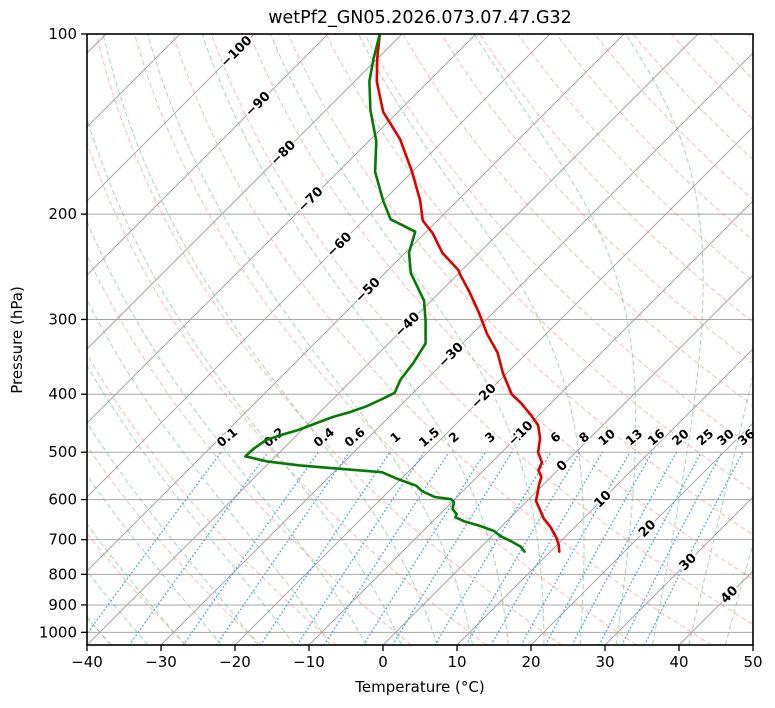 This screenshot has width=775, height=708. What do you see at coordinates (62, 394) in the screenshot?
I see `y-tick-label-400: 400` at bounding box center [62, 394].